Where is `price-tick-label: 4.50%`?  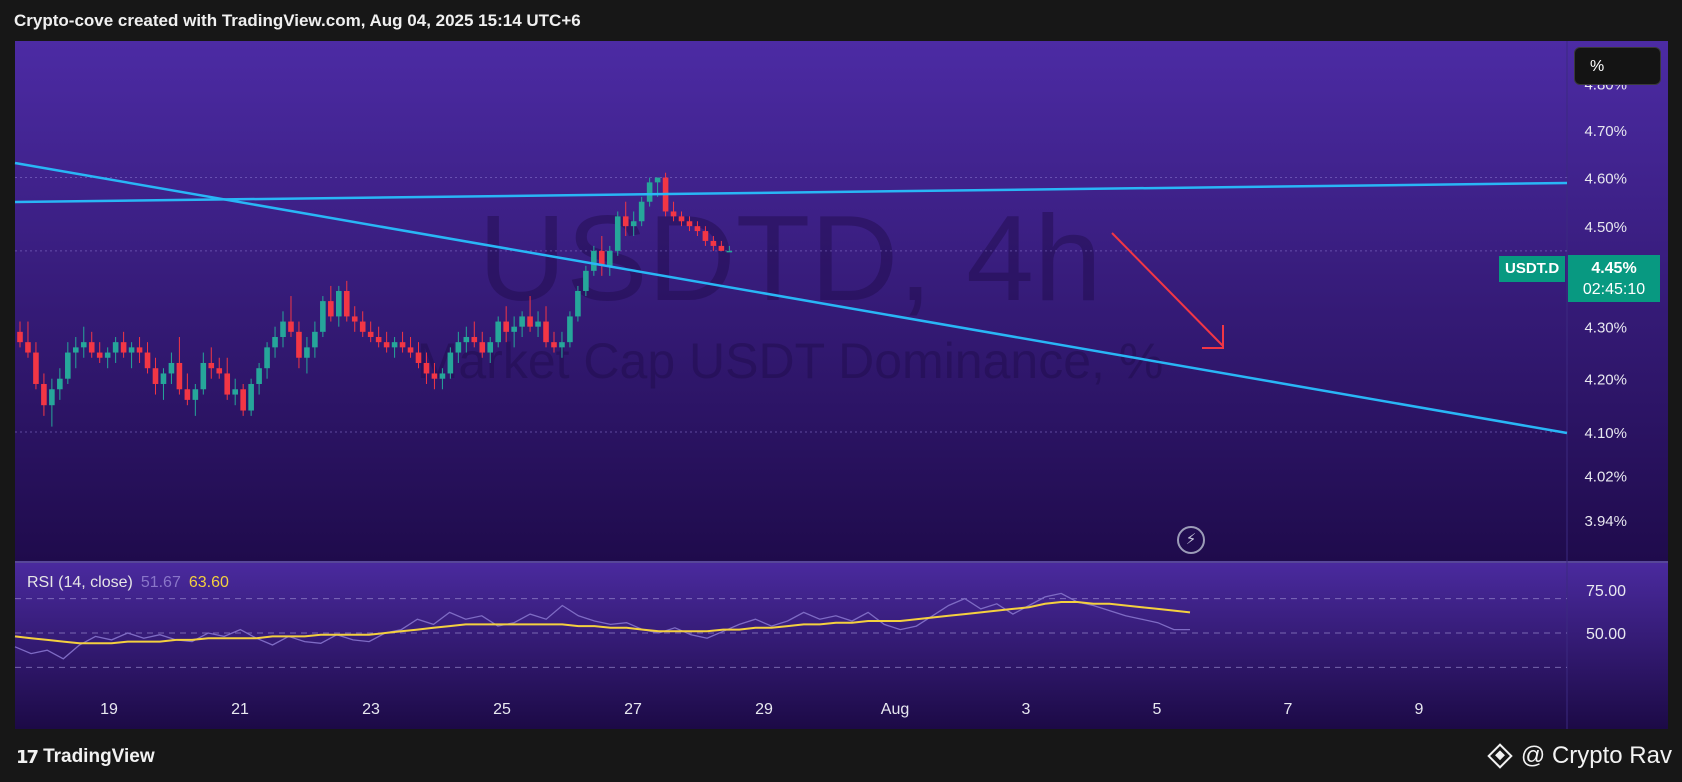
price-tick-label: 4.50% is located at coordinates (1605, 227).